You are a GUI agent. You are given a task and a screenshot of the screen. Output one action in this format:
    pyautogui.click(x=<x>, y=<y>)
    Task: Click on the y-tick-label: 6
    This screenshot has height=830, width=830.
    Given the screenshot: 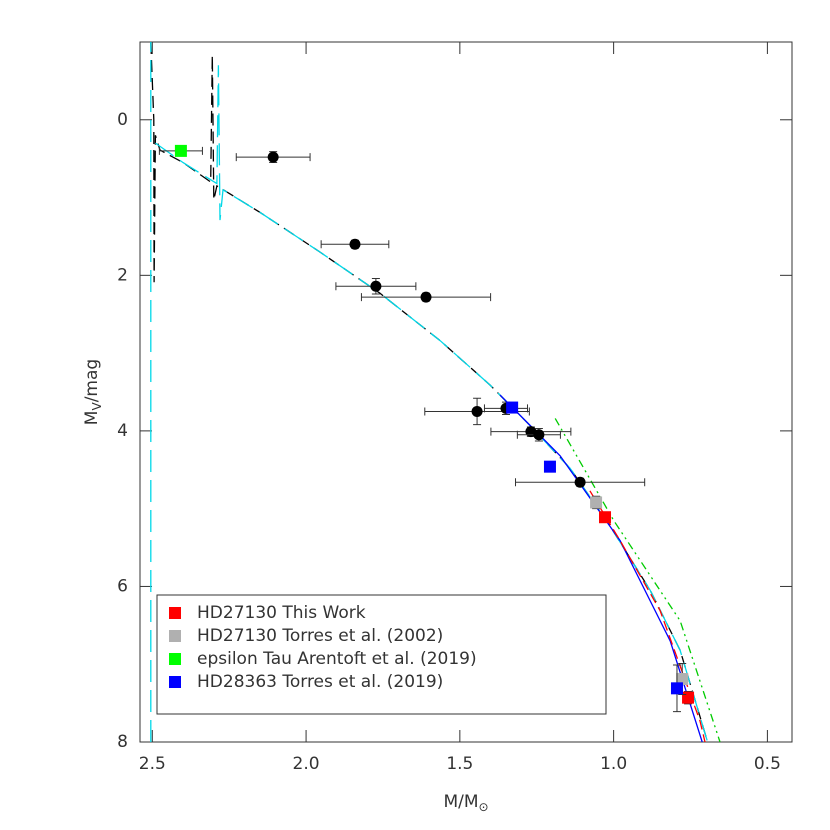 What is the action you would take?
    pyautogui.click(x=122, y=586)
    